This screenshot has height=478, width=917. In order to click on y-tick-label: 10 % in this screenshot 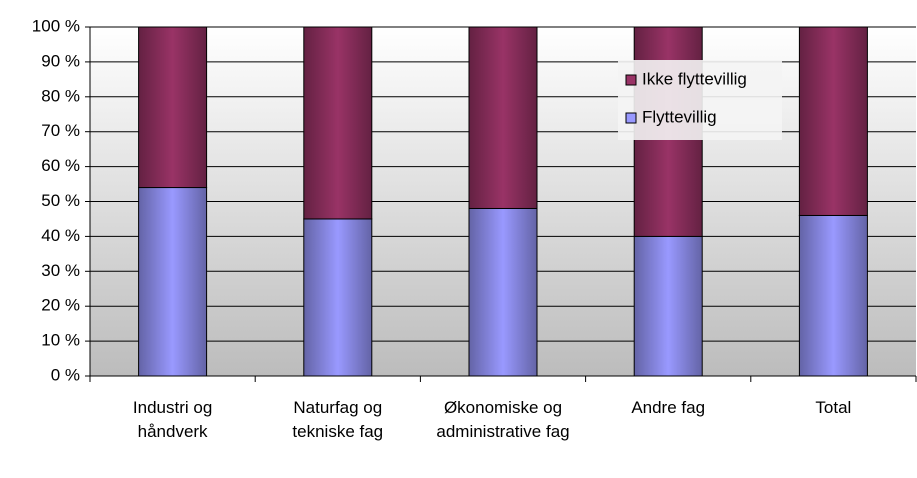, I will do `click(60, 340)`.